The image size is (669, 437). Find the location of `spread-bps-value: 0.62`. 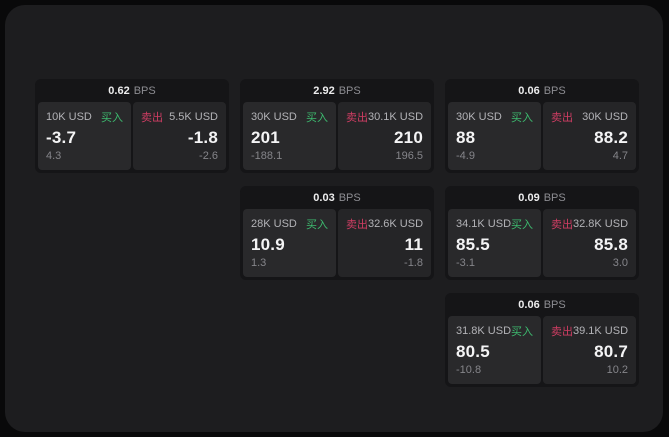

spread-bps-value: 0.62 is located at coordinates (119, 90).